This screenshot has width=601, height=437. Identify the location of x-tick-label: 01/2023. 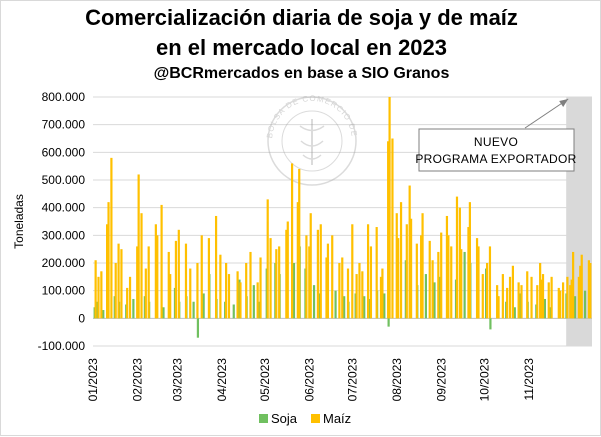
(93, 380).